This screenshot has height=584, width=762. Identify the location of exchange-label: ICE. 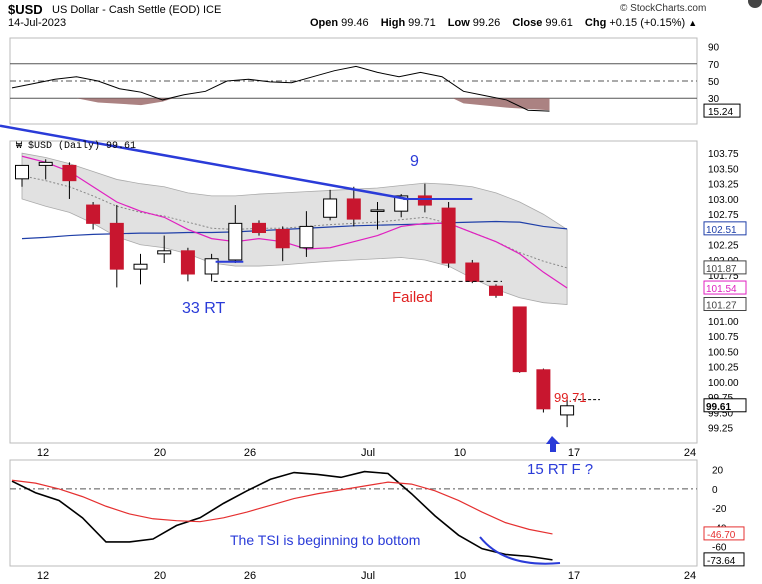
(212, 10).